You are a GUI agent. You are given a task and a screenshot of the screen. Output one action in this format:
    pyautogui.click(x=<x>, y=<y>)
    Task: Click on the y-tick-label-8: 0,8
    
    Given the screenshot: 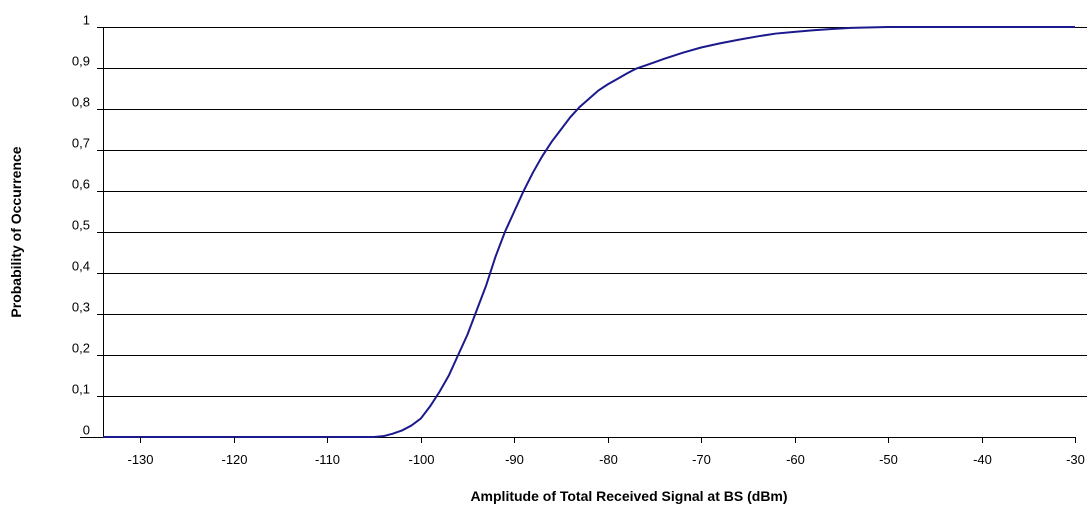 What is the action you would take?
    pyautogui.click(x=81, y=102)
    